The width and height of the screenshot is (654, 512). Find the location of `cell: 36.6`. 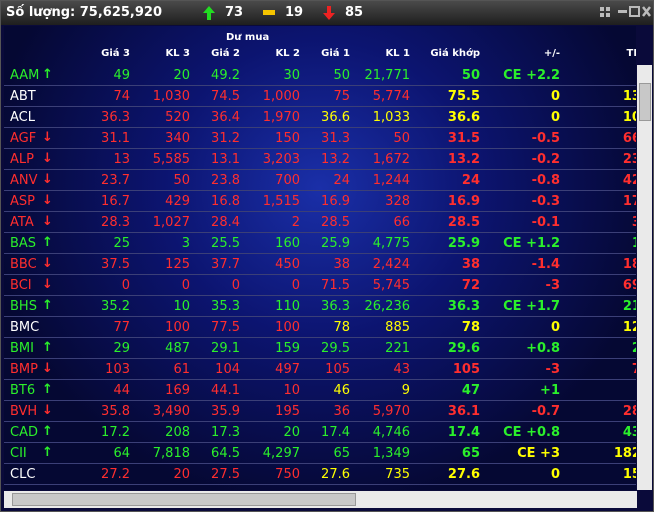

cell: 36.6 is located at coordinates (335, 117).